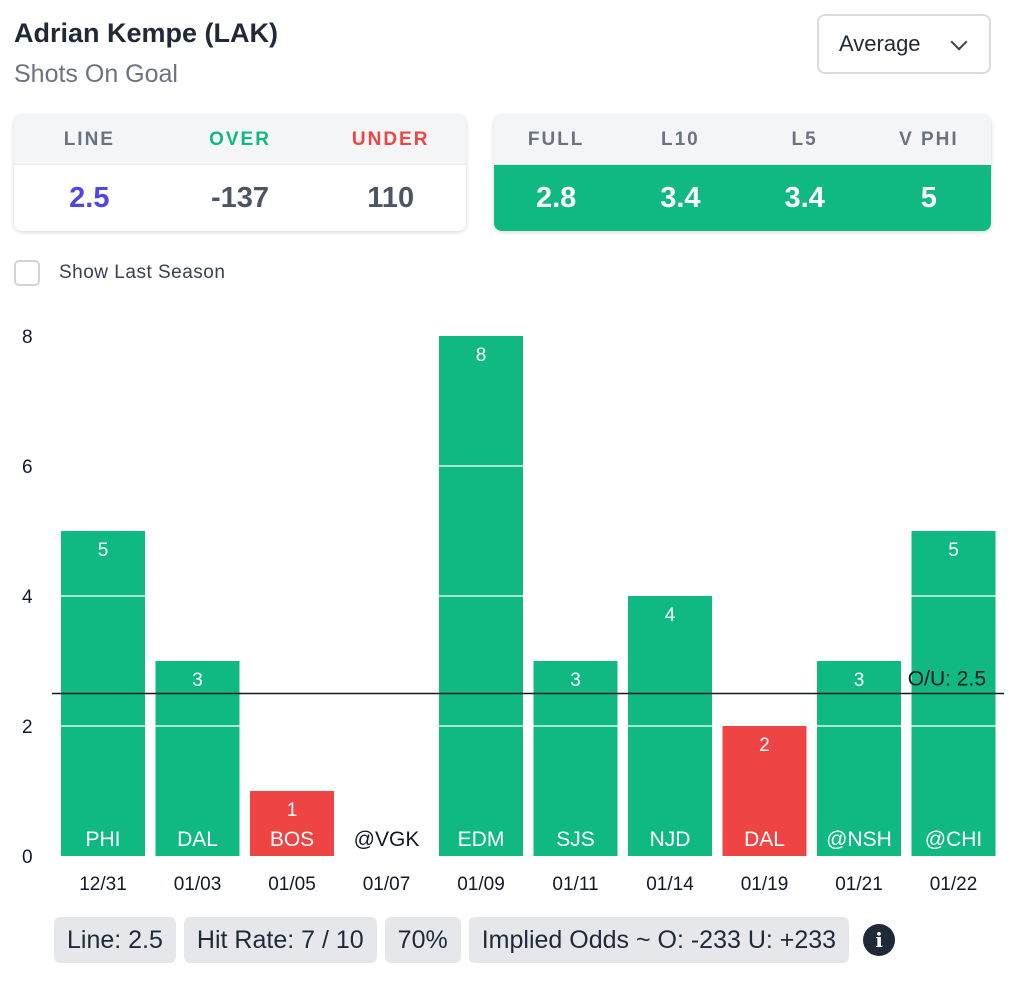 Image resolution: width=1024 pixels, height=982 pixels. I want to click on show-last-season-label: Show Last Season, so click(142, 272).